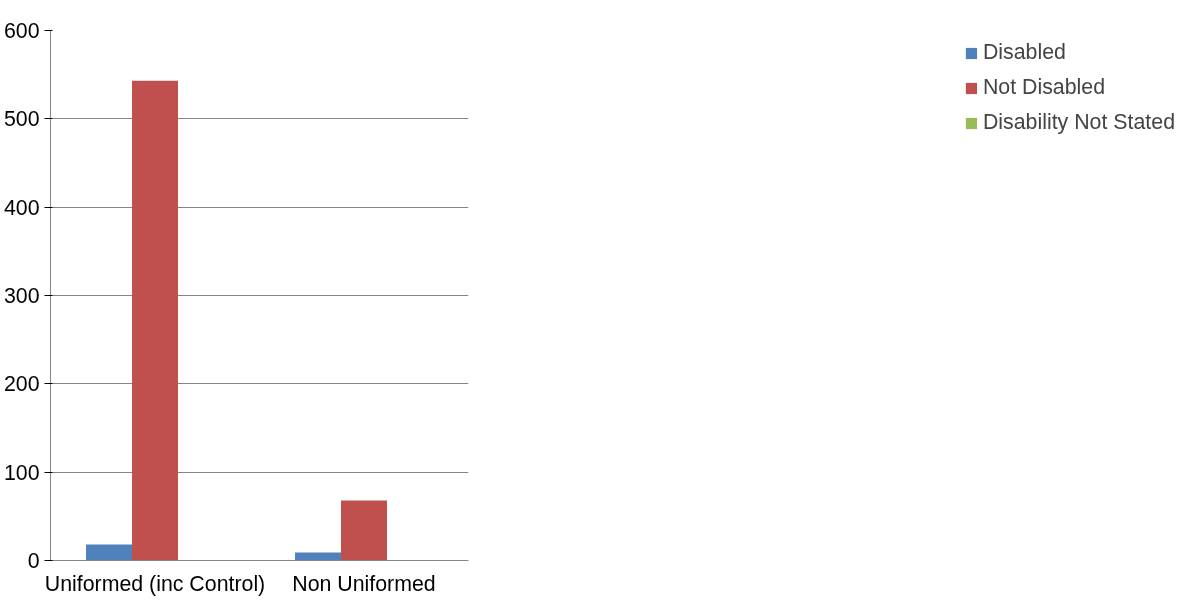 Image resolution: width=1190 pixels, height=614 pixels. Describe the element at coordinates (33, 561) in the screenshot. I see `y-tick-label: 0` at that location.